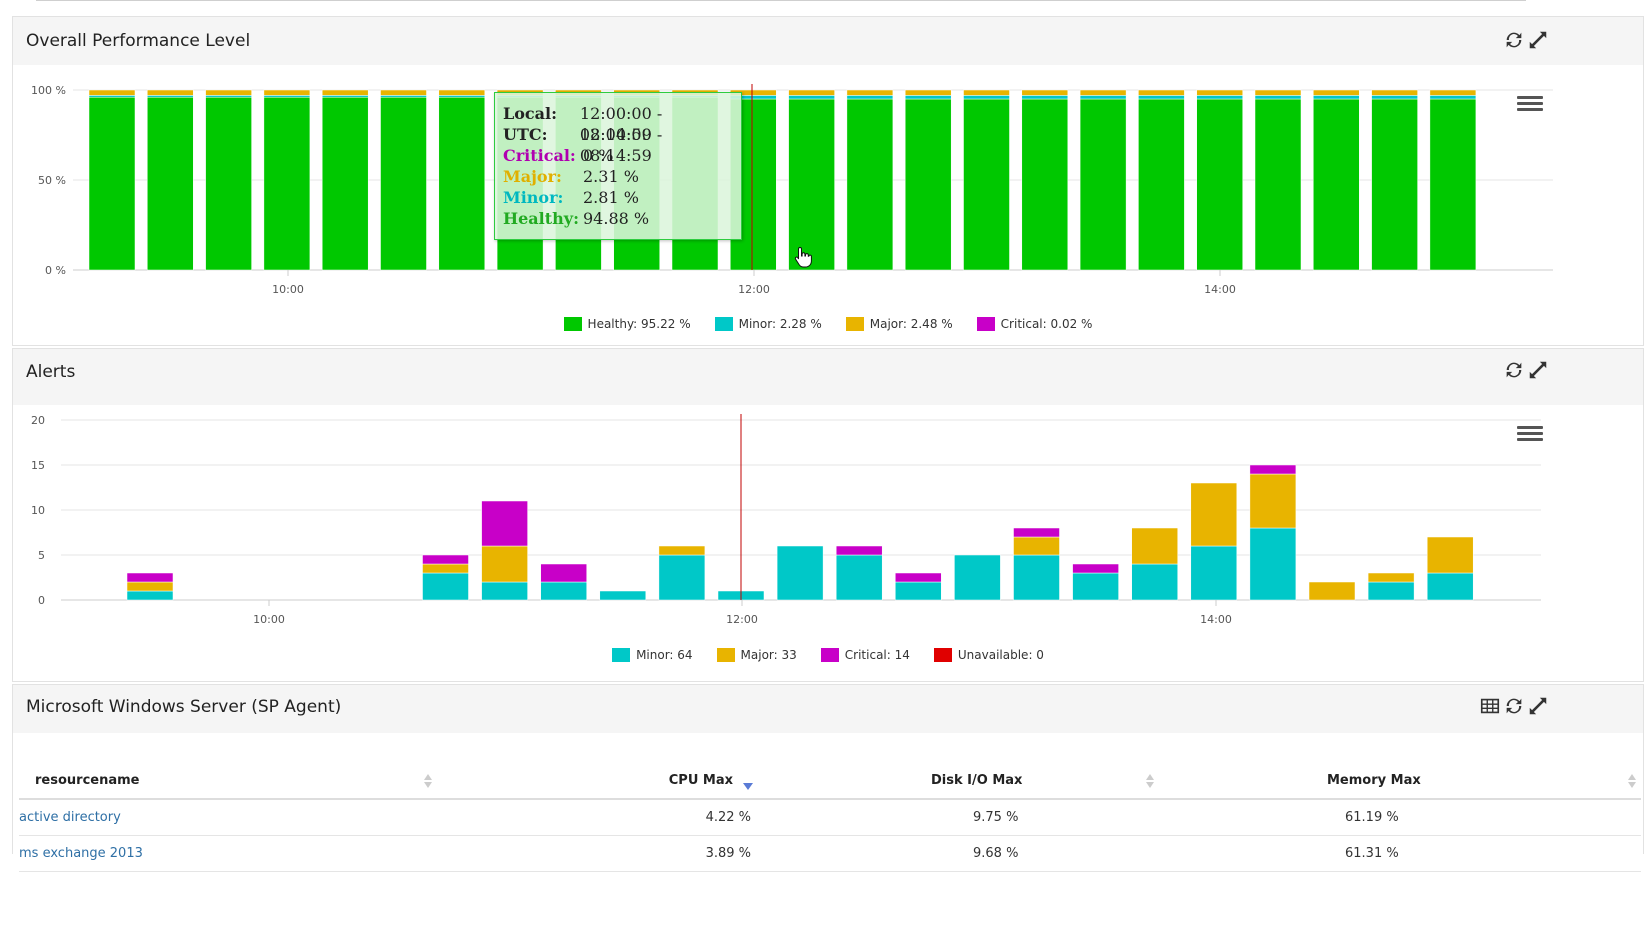 This screenshot has height=930, width=1650. What do you see at coordinates (530, 113) in the screenshot?
I see `tooltip-key: Local:` at bounding box center [530, 113].